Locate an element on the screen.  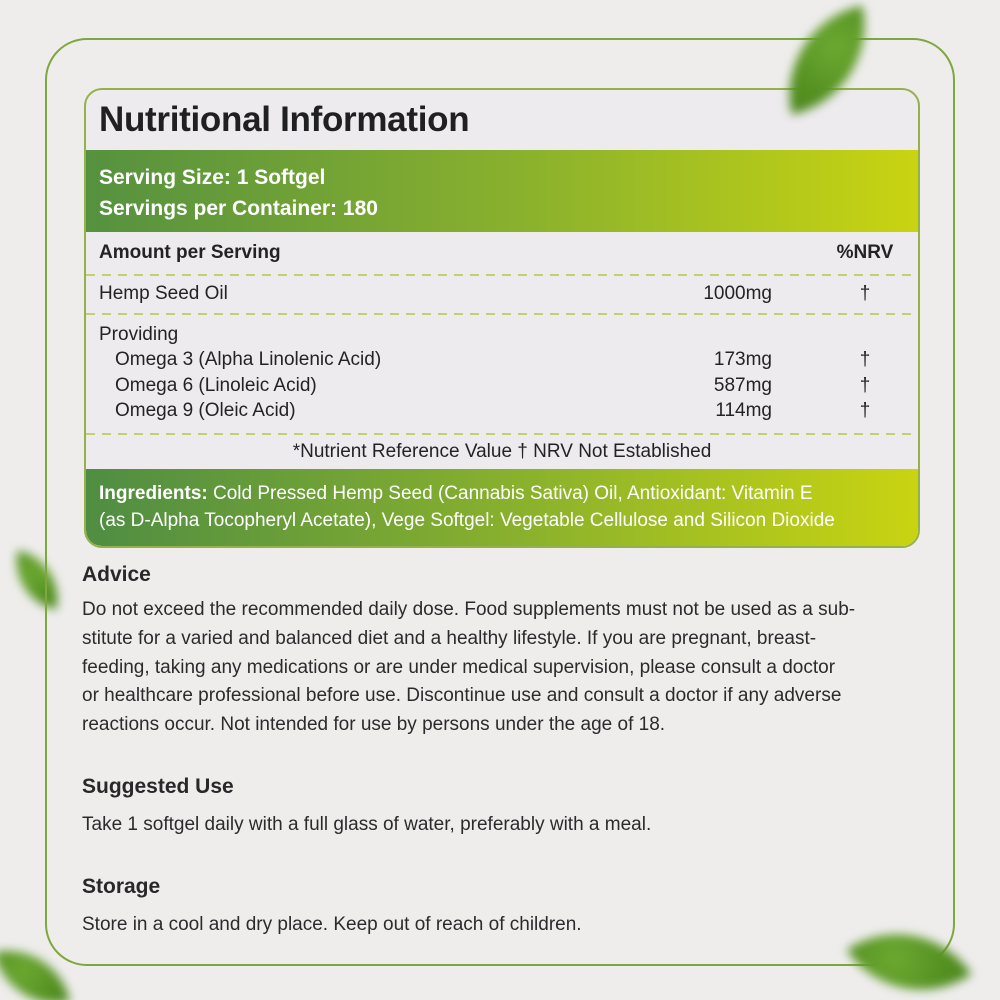
column-header-nrv: %NRV is located at coordinates (865, 252).